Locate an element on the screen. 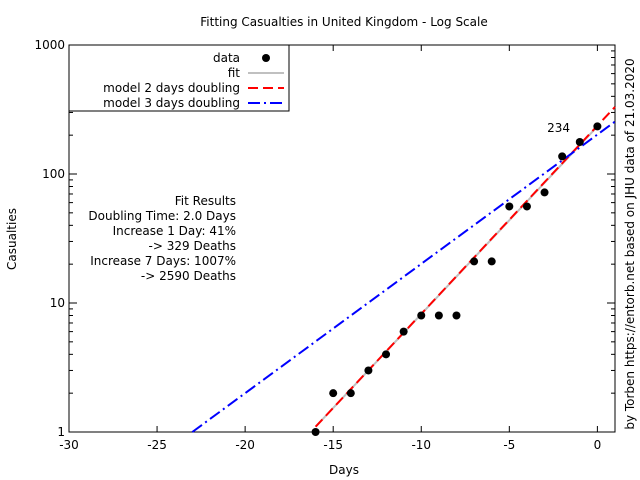 The width and height of the screenshot is (640, 480). fit-results-line: -> 329 Deaths is located at coordinates (192, 246).